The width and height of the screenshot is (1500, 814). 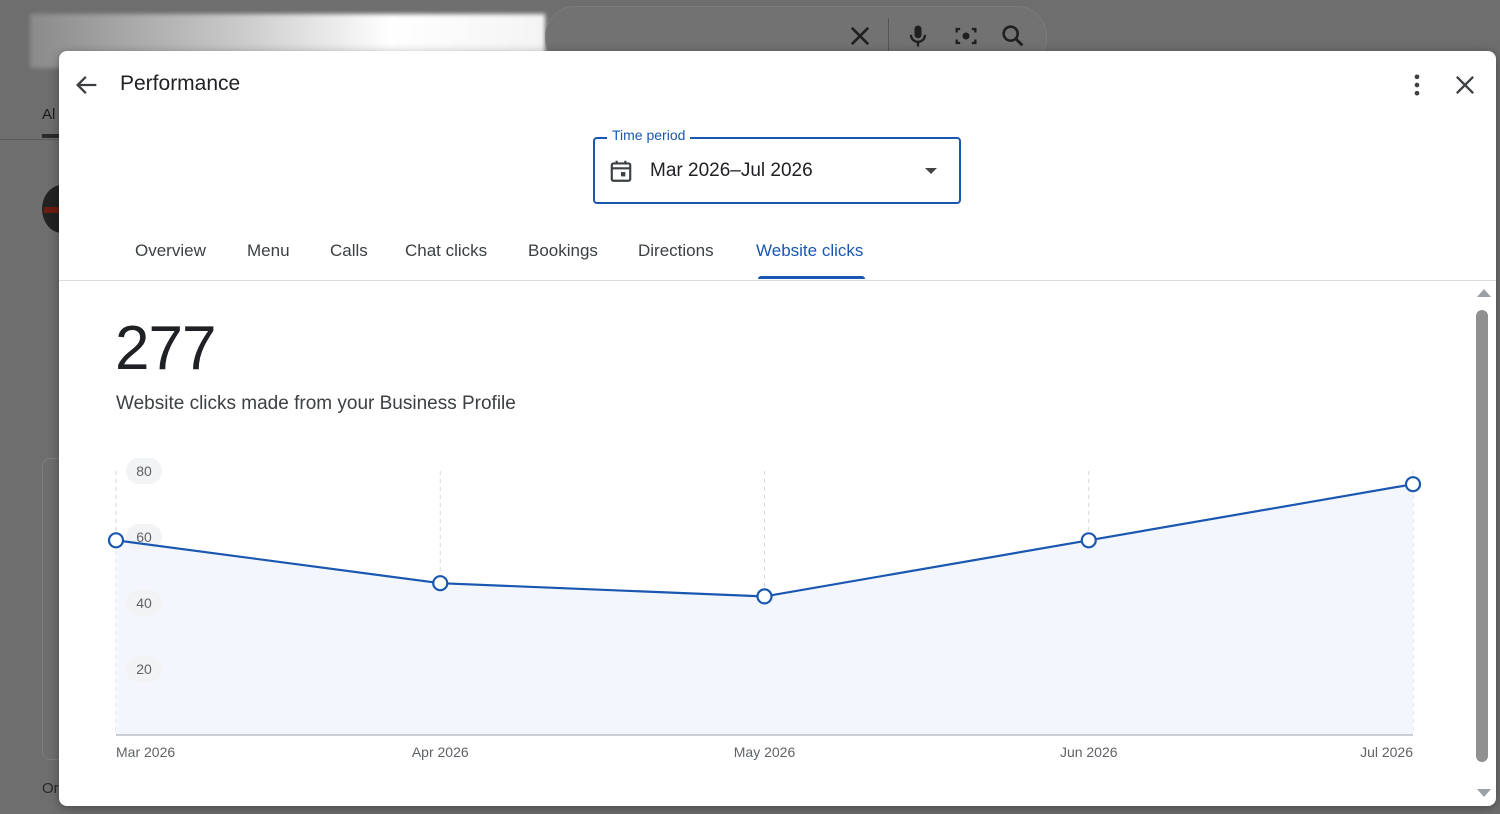 What do you see at coordinates (811, 277) in the screenshot?
I see `active-tab-indicator` at bounding box center [811, 277].